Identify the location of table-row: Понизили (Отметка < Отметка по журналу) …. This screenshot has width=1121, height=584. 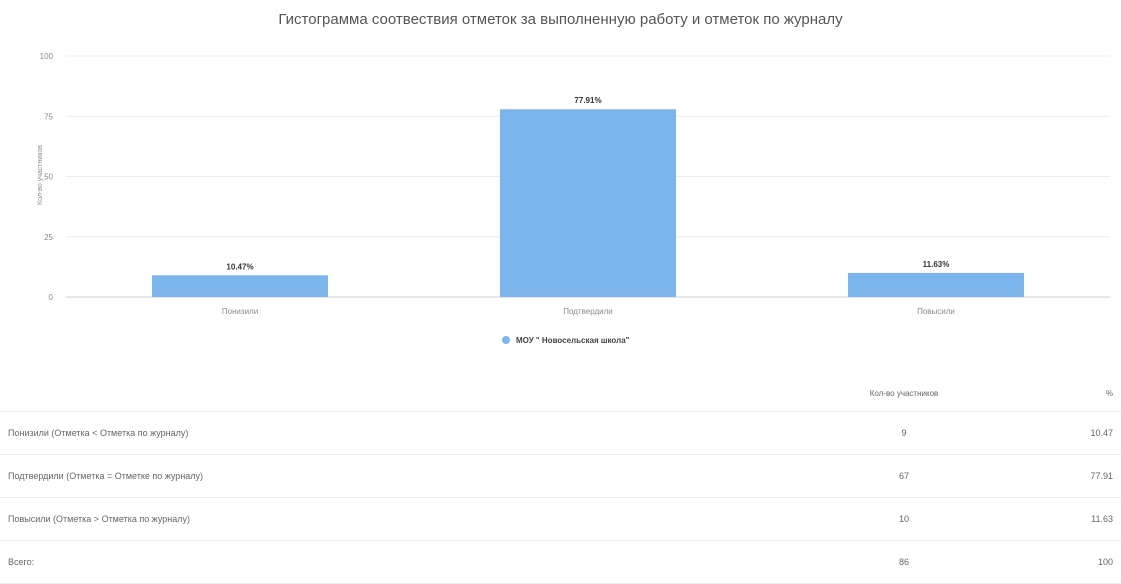
(560, 433).